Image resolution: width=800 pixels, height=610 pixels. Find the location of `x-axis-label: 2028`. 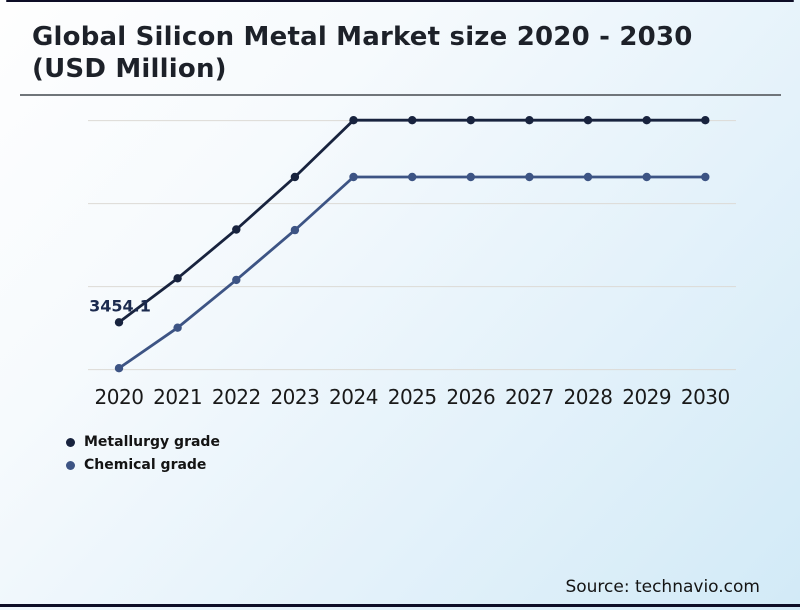

x-axis-label: 2028 is located at coordinates (588, 397).